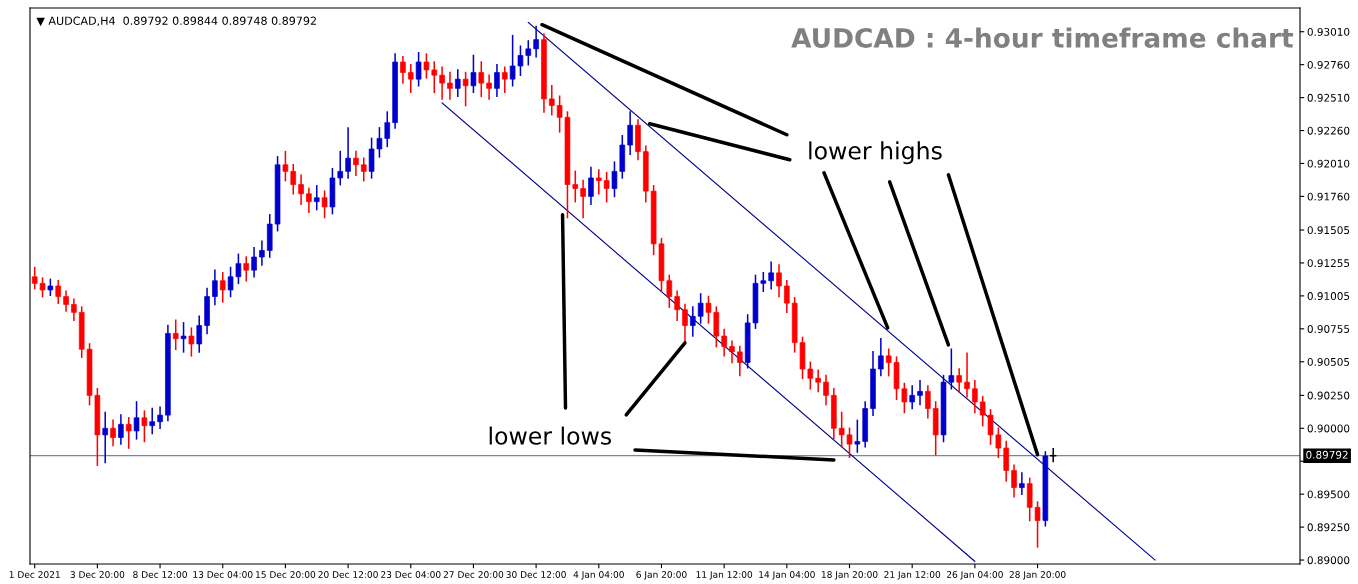 This screenshot has width=1358, height=584. What do you see at coordinates (598, 575) in the screenshot?
I see `x-tick-label: 4 Jan 04:00` at bounding box center [598, 575].